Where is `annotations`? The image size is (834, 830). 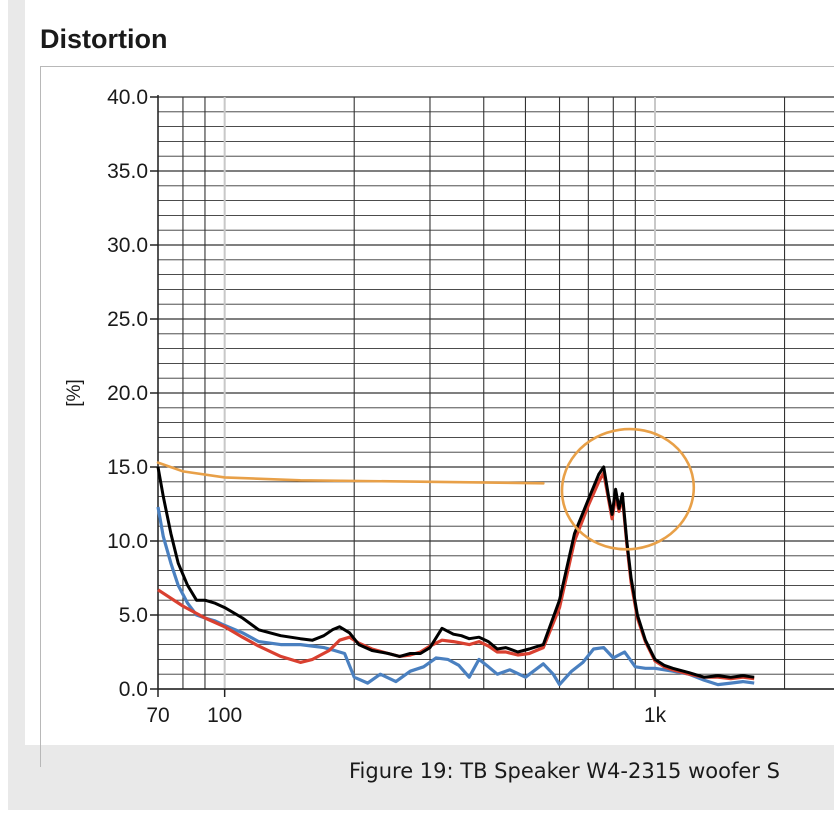
annotations is located at coordinates (426, 489).